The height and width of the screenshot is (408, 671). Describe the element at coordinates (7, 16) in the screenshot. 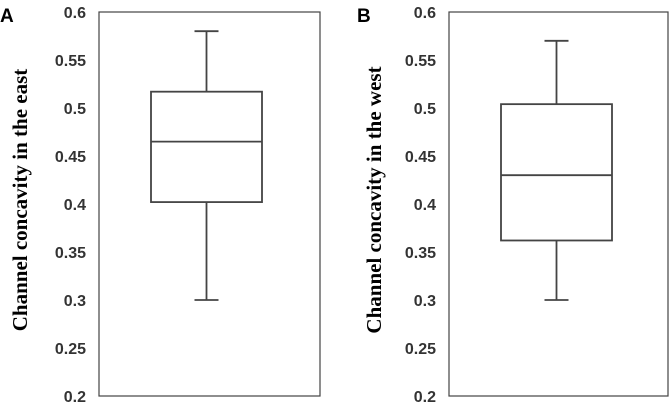

I see `panel-label: A` at that location.